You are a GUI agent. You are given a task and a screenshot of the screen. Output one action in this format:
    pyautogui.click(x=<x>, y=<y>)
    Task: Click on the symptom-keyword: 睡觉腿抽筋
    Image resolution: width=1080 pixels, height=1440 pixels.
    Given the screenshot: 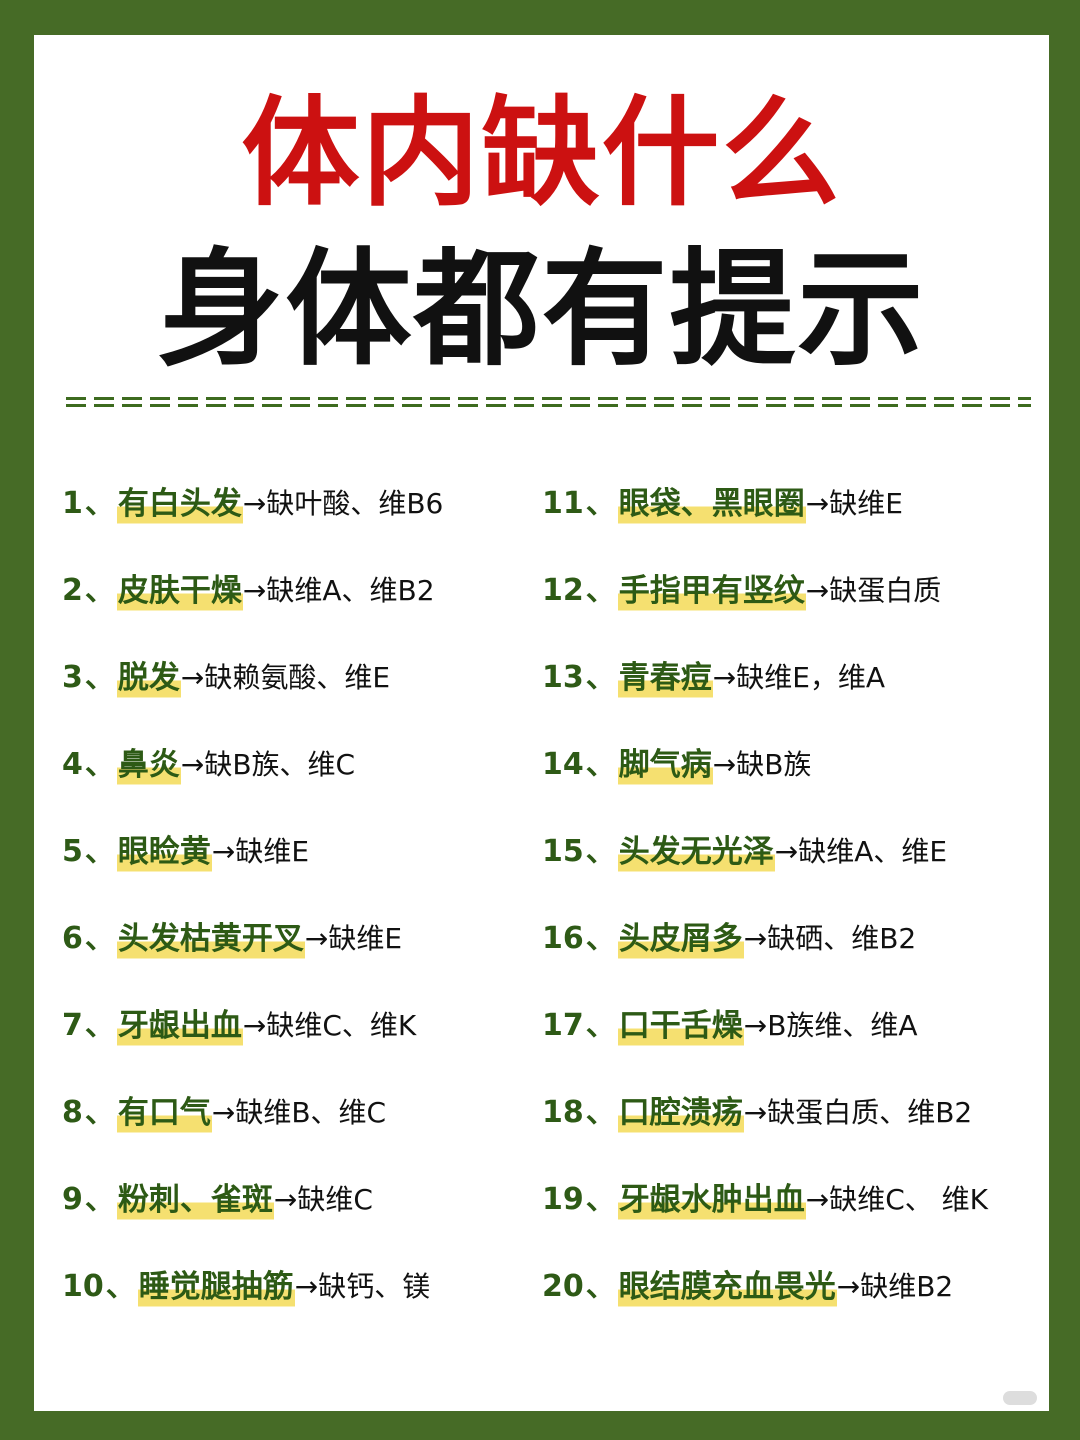 What is the action you would take?
    pyautogui.click(x=216, y=1287)
    